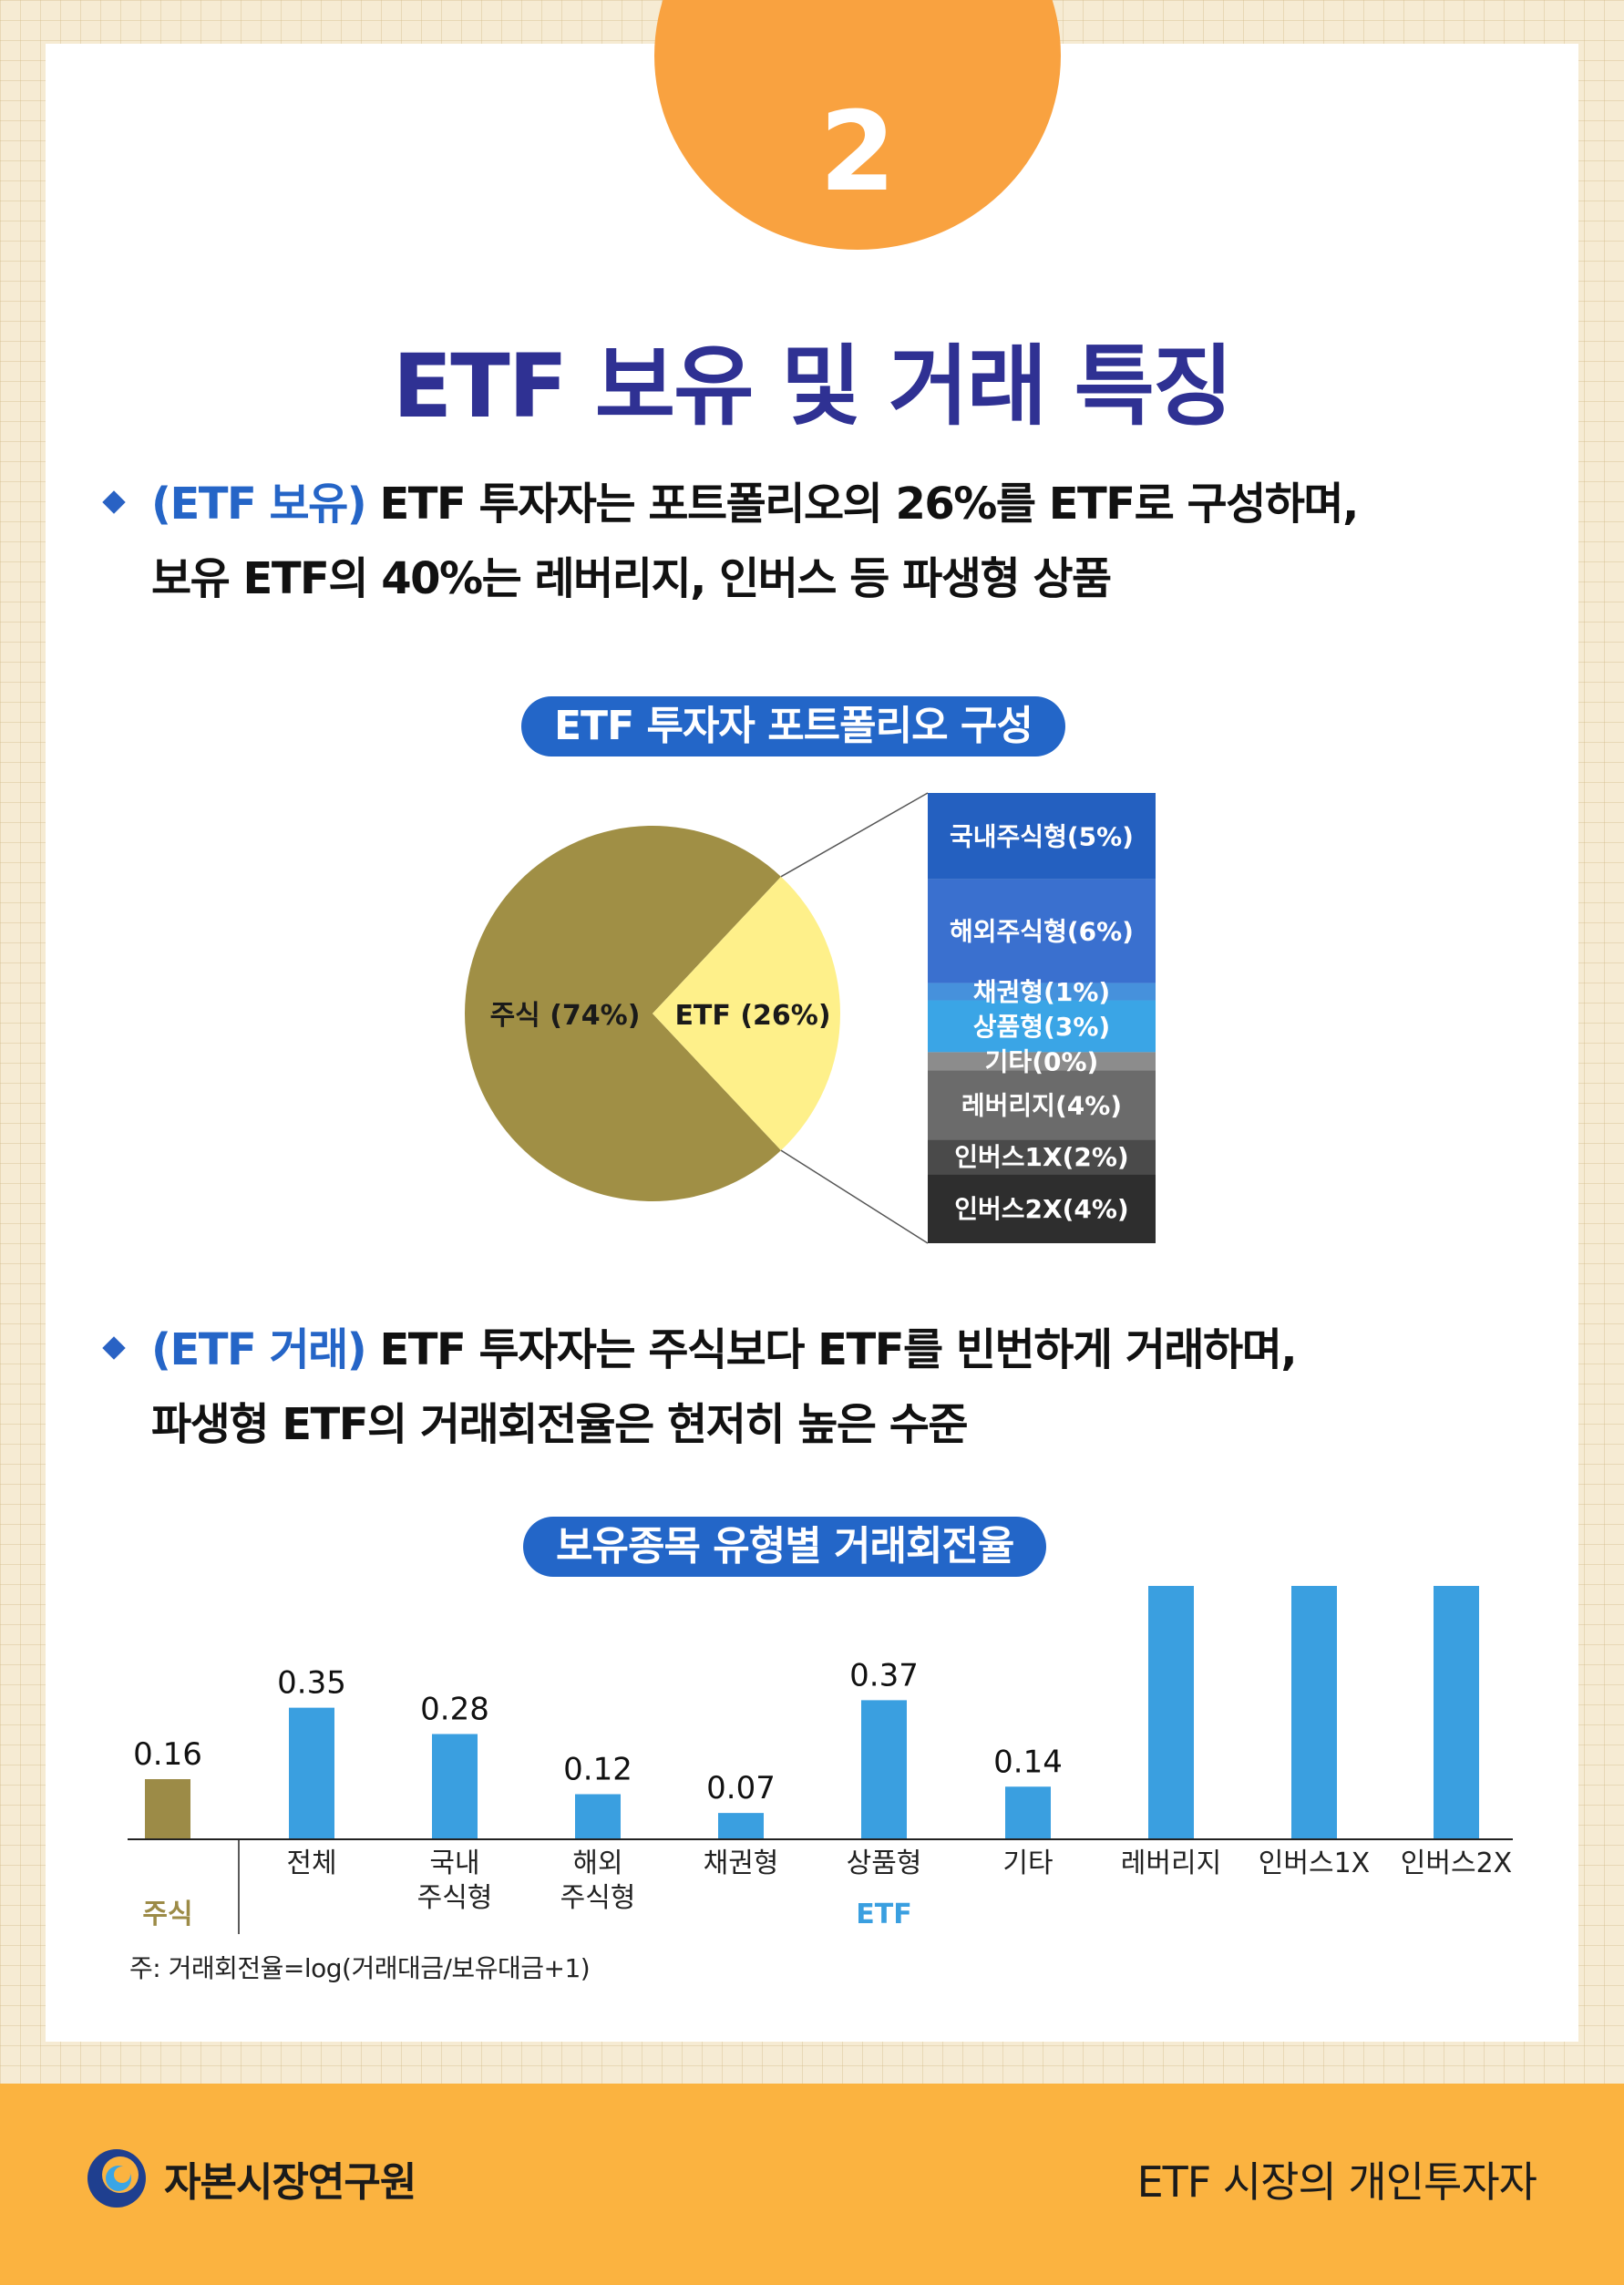  I want to click on footer: 자본시장연구원 ETF 시장의 개인투자자, so click(812, 2184).